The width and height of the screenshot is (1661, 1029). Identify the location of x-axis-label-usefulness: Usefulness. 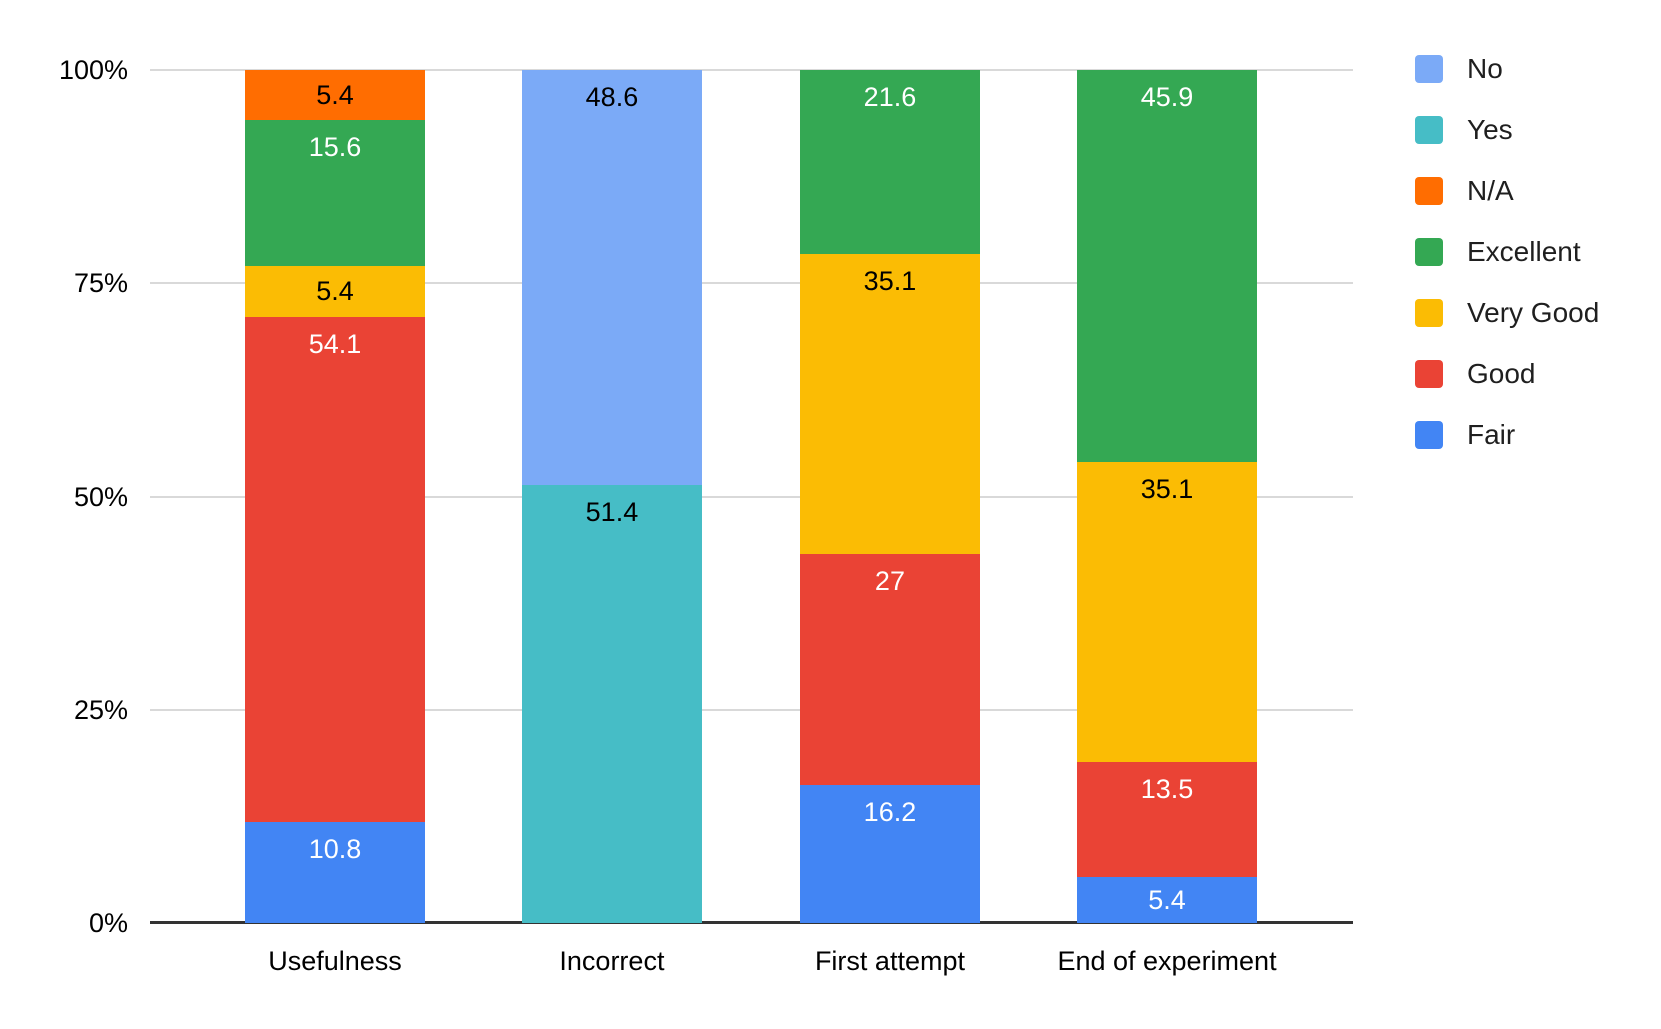
(335, 961).